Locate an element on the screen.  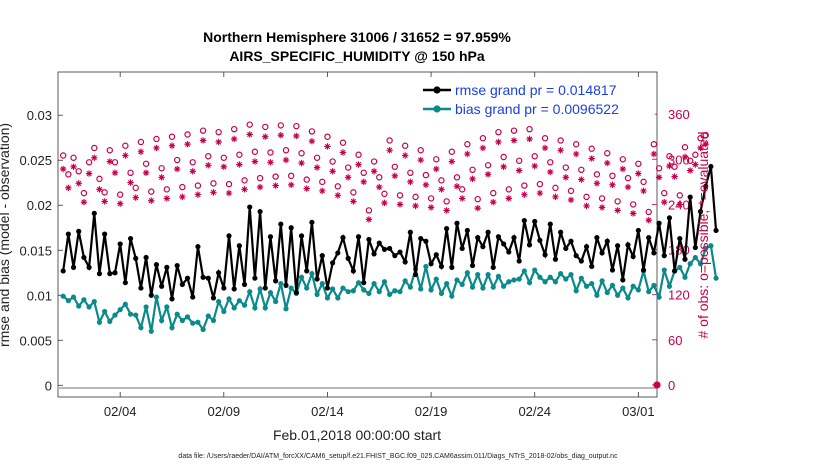
x-tick-label: 02/24 is located at coordinates (534, 411).